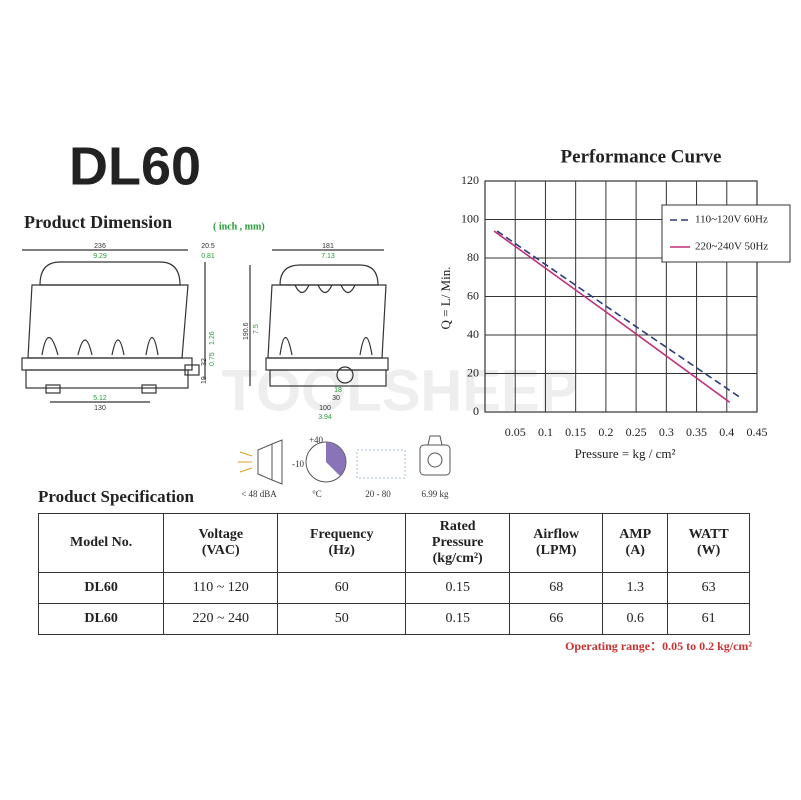 The height and width of the screenshot is (800, 801). What do you see at coordinates (204, 380) in the screenshot?
I see `dim-label: 19` at bounding box center [204, 380].